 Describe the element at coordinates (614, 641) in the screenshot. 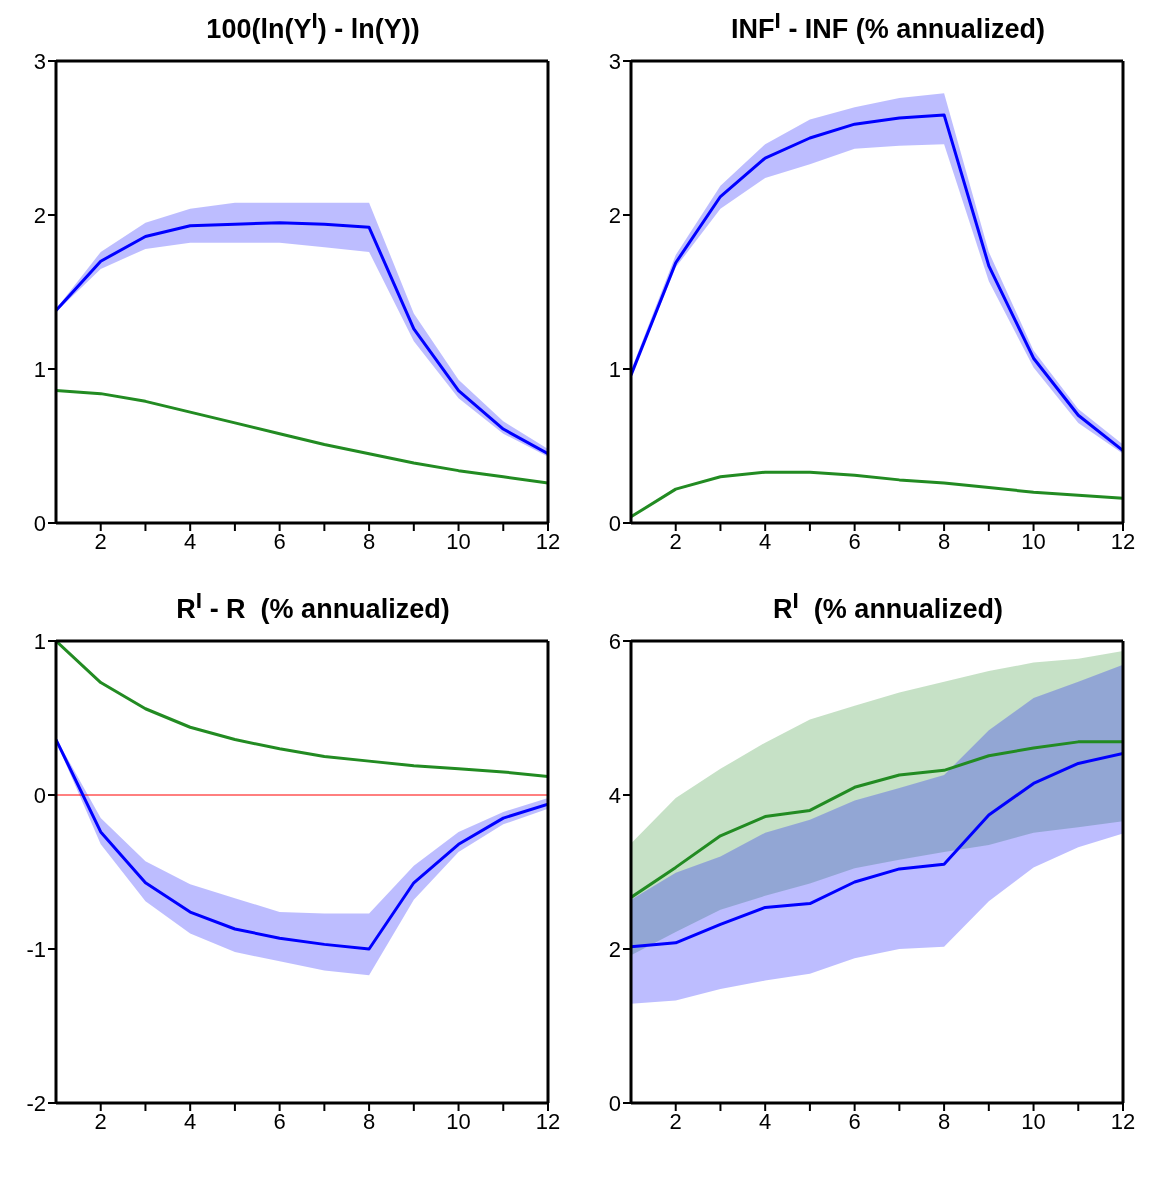

I see `y-tick-label: 6` at that location.